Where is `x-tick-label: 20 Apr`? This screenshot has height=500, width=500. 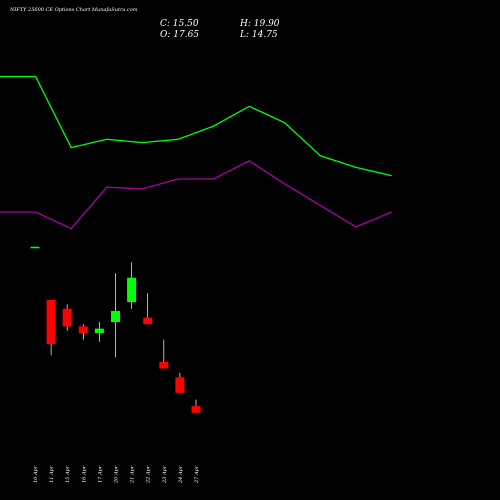 x-tick-label: 20 Apr is located at coordinates (117, 474).